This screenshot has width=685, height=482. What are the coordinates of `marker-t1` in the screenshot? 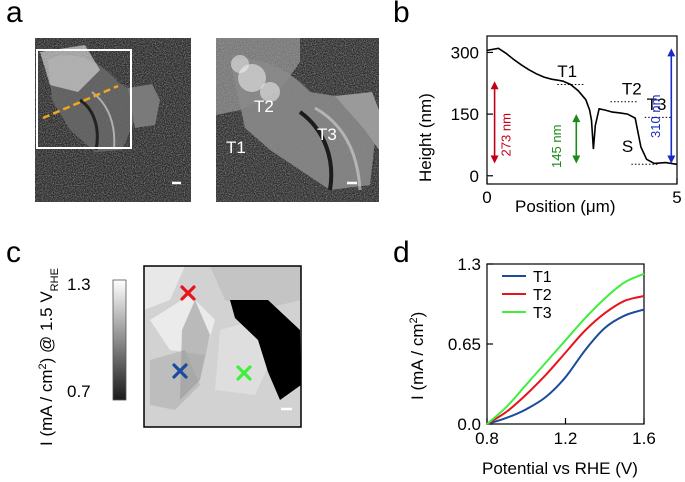 It's located at (180, 371).